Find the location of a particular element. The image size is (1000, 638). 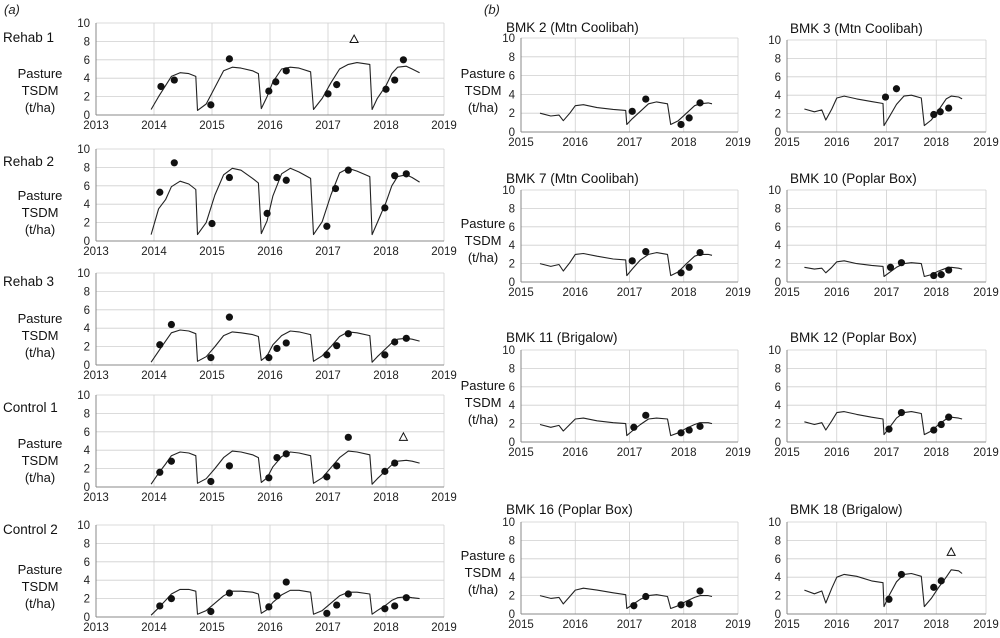

site-title: BMK 11 (Brigalow) is located at coordinates (562, 337).